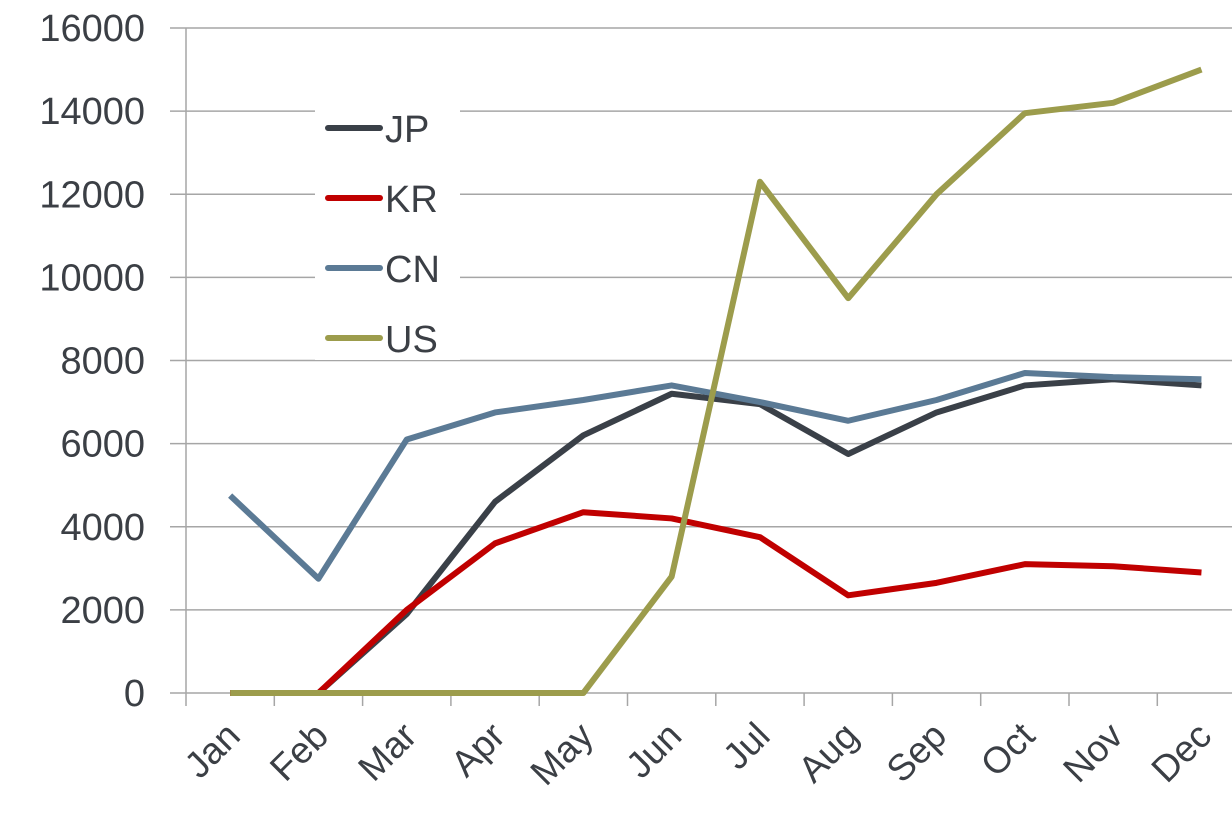 This screenshot has height=813, width=1232. I want to click on x-tick-label: Apr, so click(478, 750).